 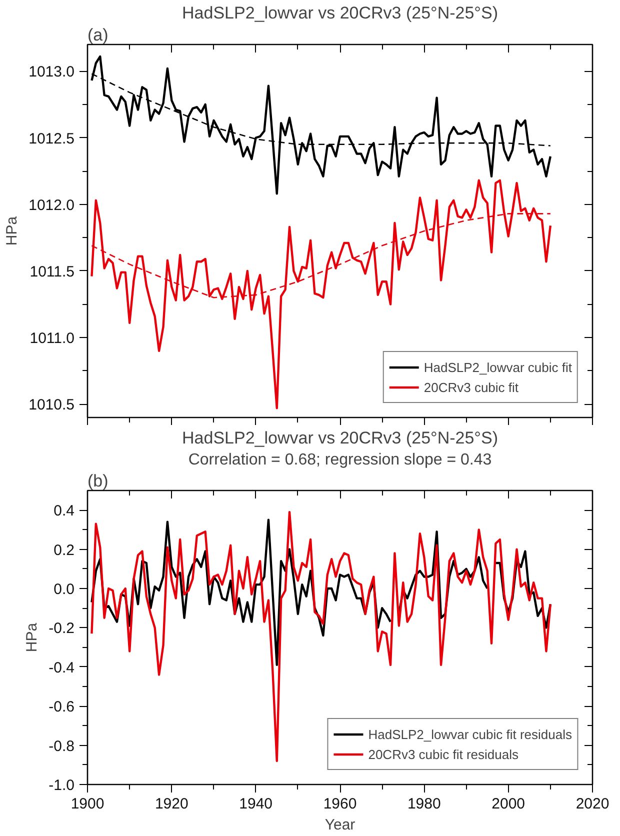 I want to click on x-tick-label: 1920, so click(x=171, y=804).